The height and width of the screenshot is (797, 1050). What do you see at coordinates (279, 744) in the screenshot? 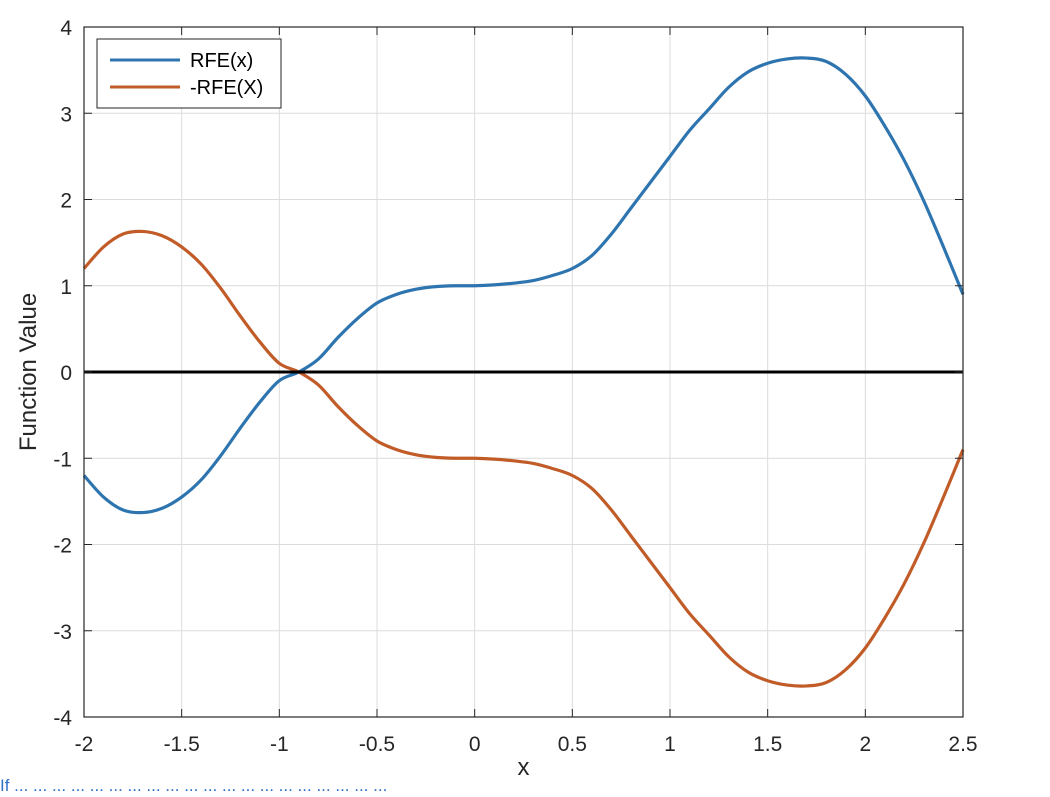
I see `x-tick-label-2: -1` at bounding box center [279, 744].